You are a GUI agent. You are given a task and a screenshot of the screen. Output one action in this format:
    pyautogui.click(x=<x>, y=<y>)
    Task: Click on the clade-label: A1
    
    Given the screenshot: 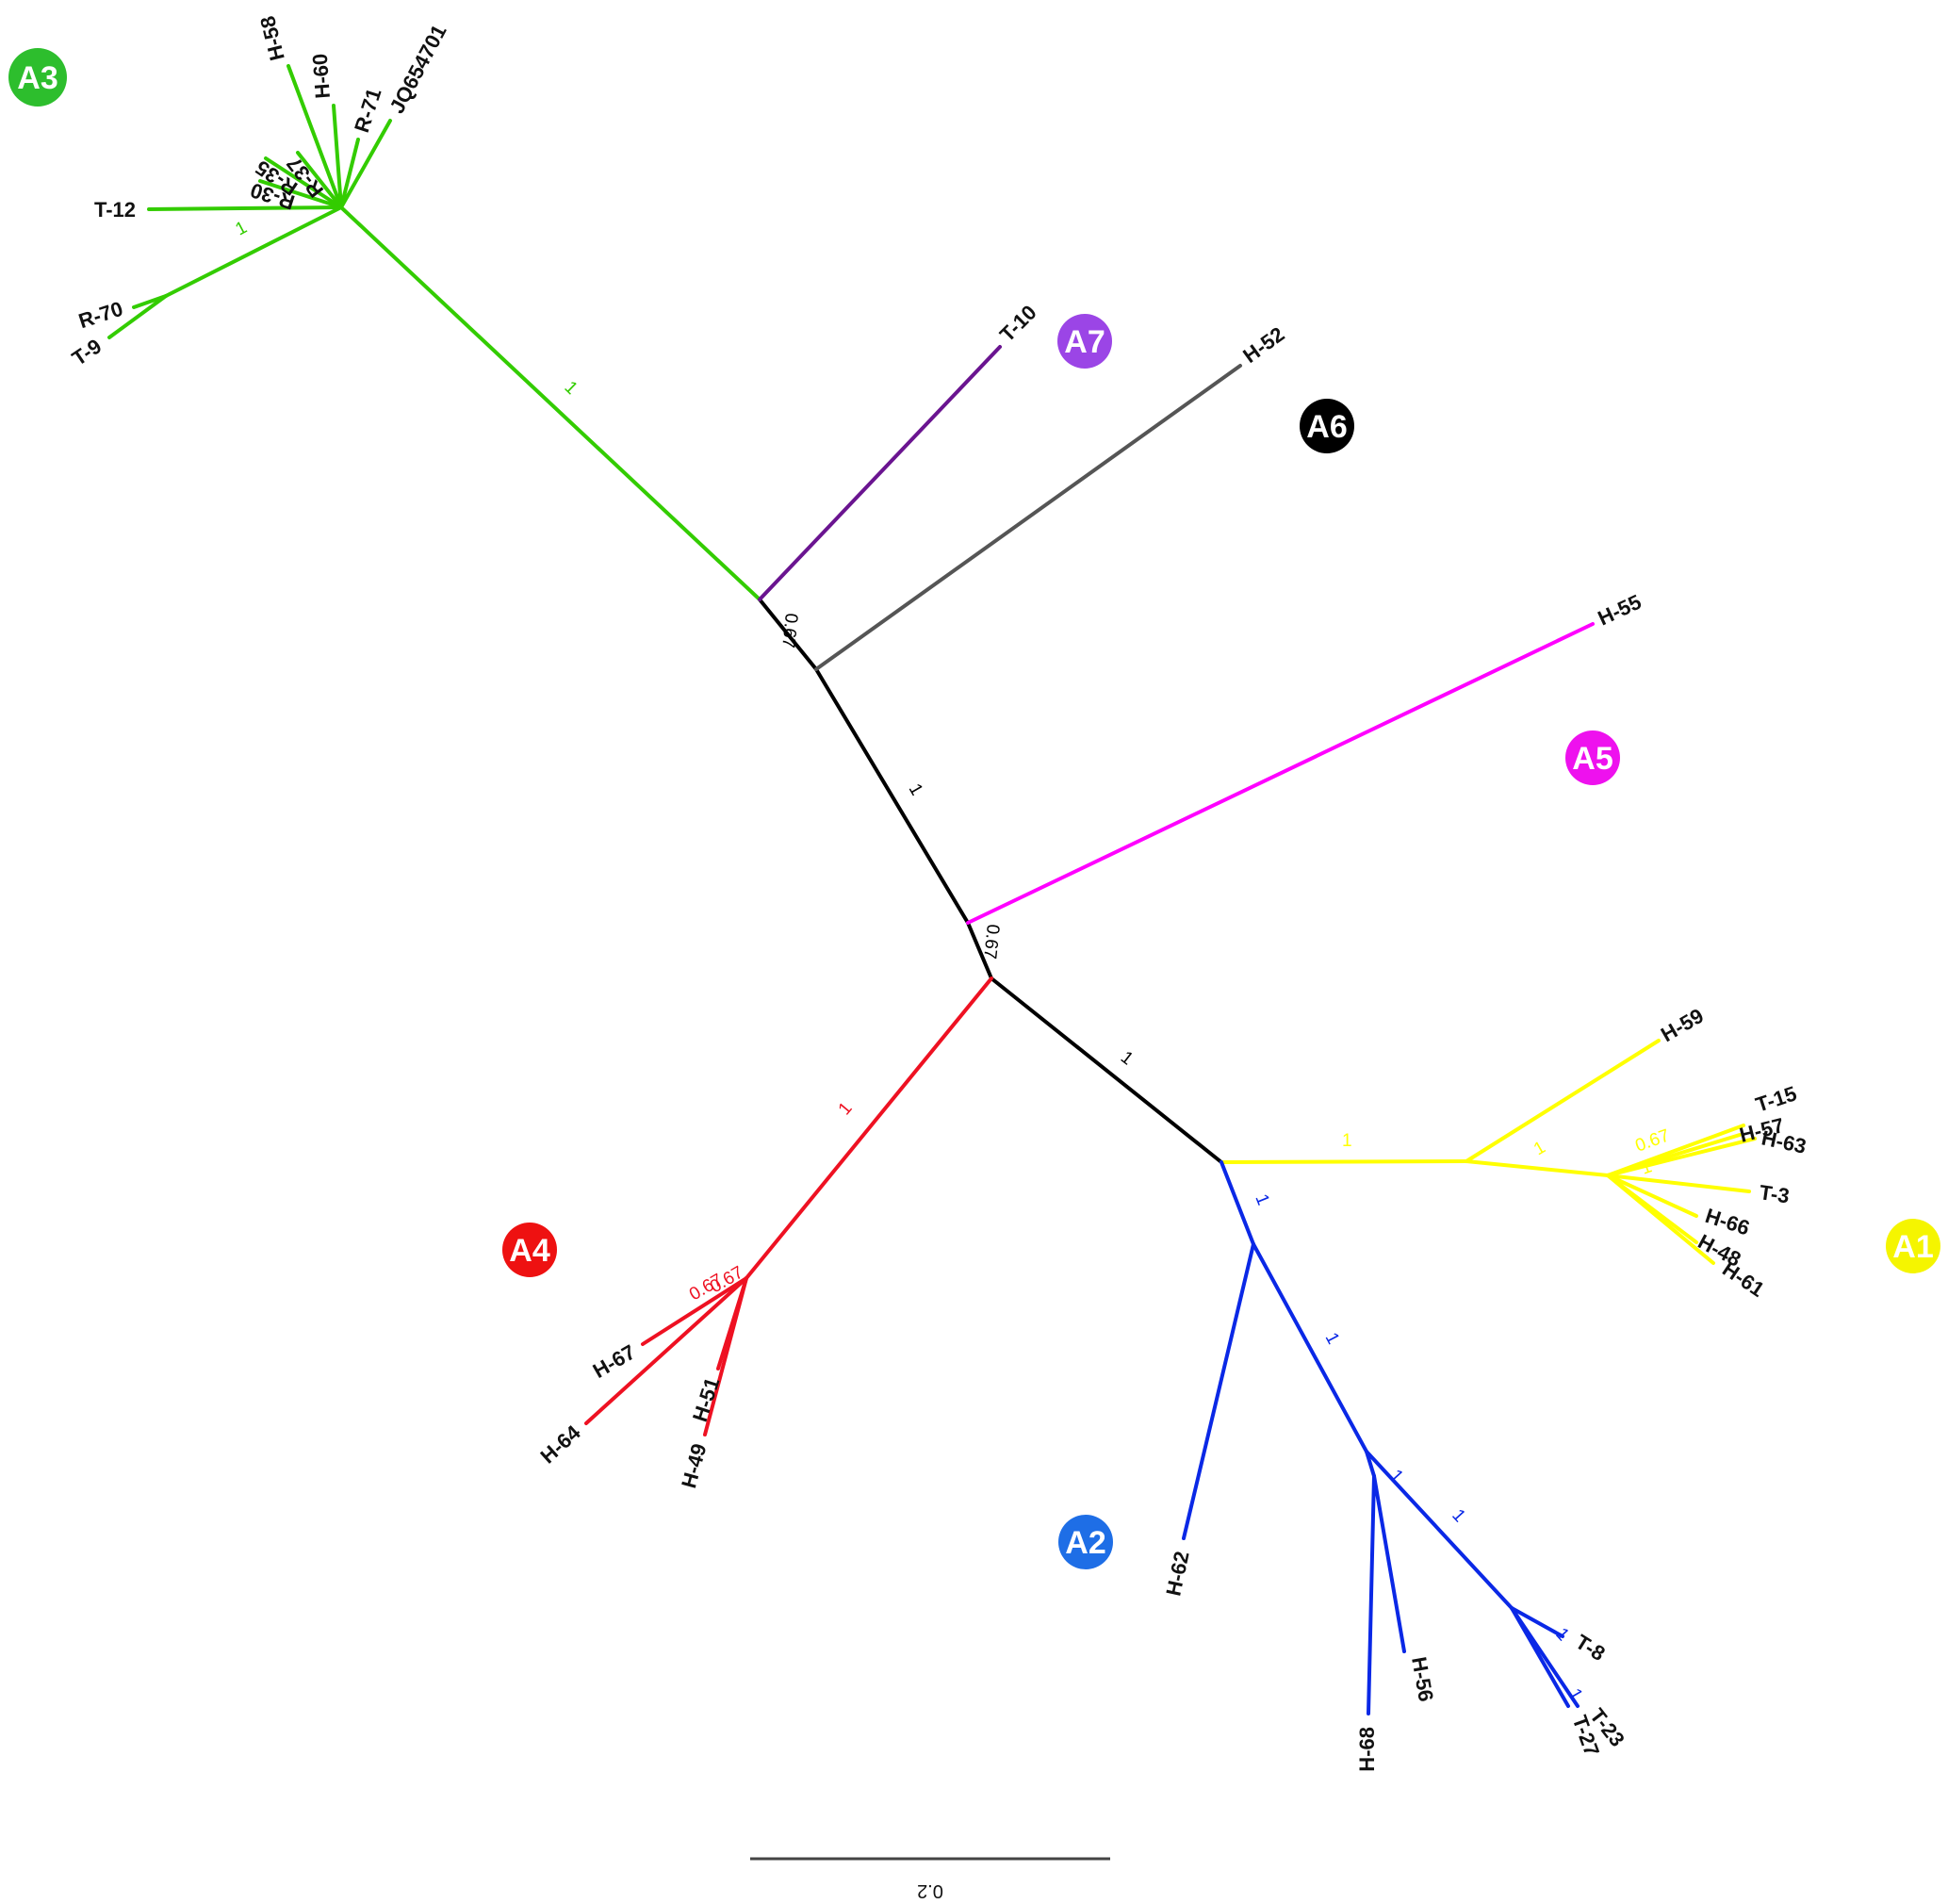 What is the action you would take?
    pyautogui.click(x=1912, y=1247)
    